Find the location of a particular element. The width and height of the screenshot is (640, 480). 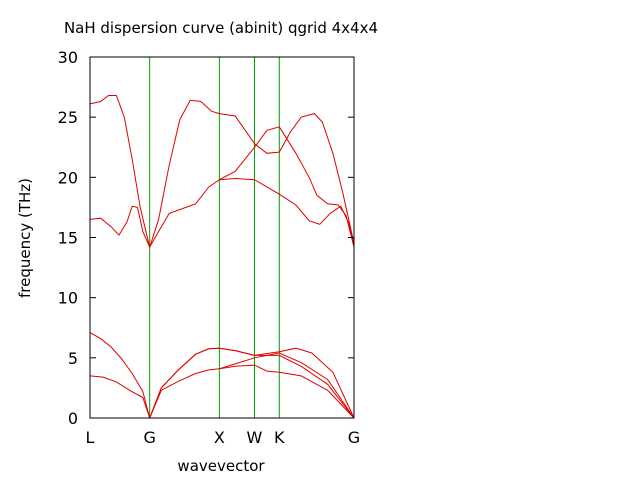

y-tick-label-5: 25 is located at coordinates (68, 117).